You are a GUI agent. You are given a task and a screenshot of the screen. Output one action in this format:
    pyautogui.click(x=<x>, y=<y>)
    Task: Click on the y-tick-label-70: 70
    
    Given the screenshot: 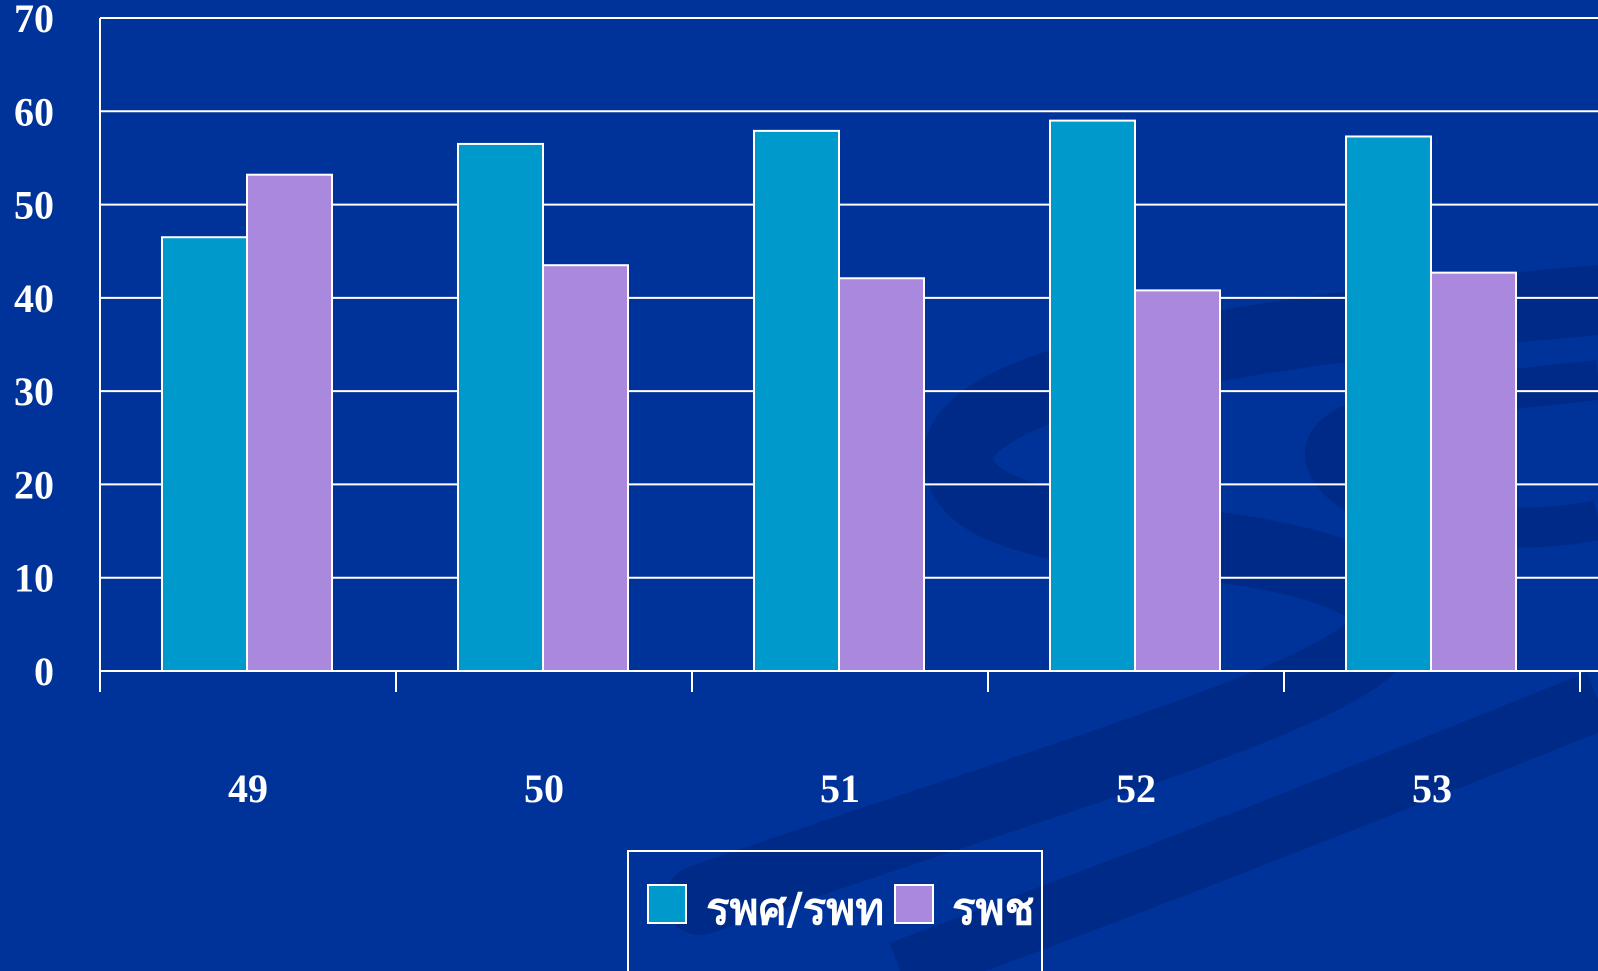 What is the action you would take?
    pyautogui.click(x=34, y=20)
    